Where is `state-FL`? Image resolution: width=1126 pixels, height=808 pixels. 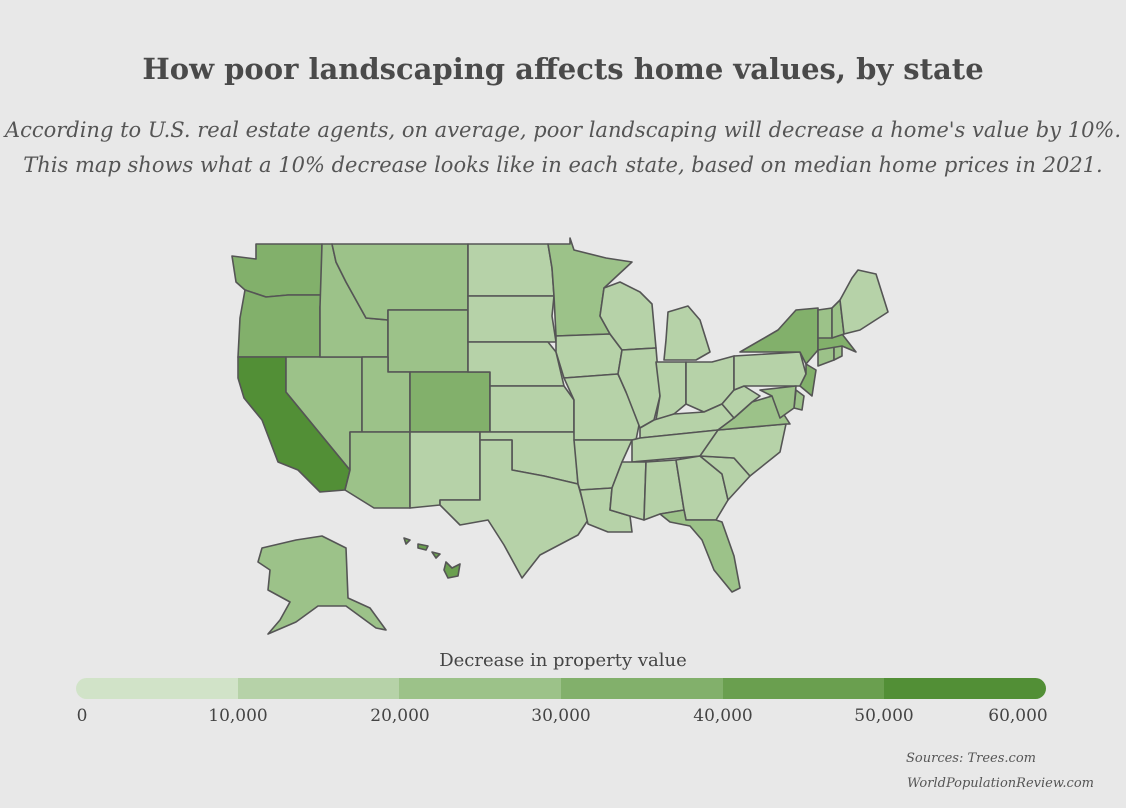
state-FL is located at coordinates (700, 551).